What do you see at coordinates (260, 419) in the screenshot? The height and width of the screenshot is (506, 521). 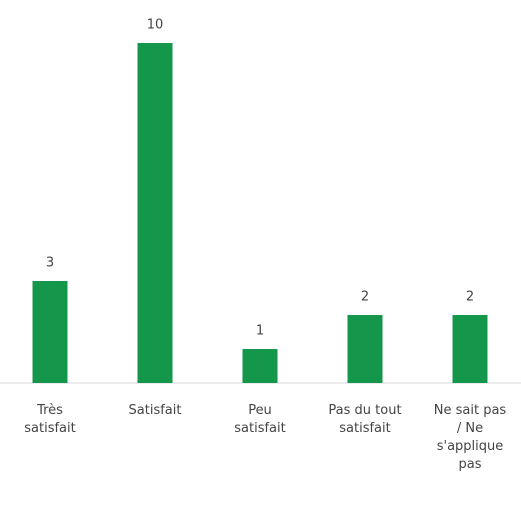 I see `x-tick-label: Peu satisfait` at bounding box center [260, 419].